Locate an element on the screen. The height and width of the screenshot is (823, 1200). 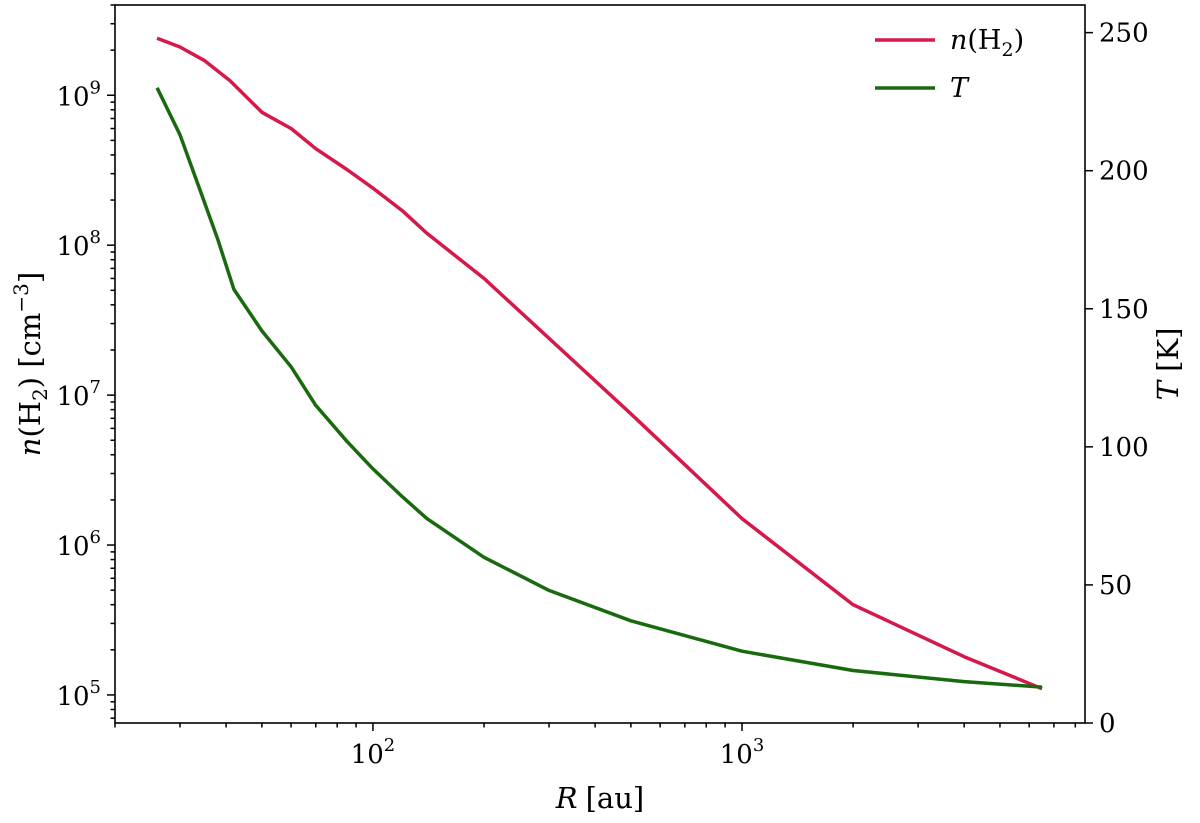
y-left-tick-label: 10⁵ is located at coordinates (78, 694).